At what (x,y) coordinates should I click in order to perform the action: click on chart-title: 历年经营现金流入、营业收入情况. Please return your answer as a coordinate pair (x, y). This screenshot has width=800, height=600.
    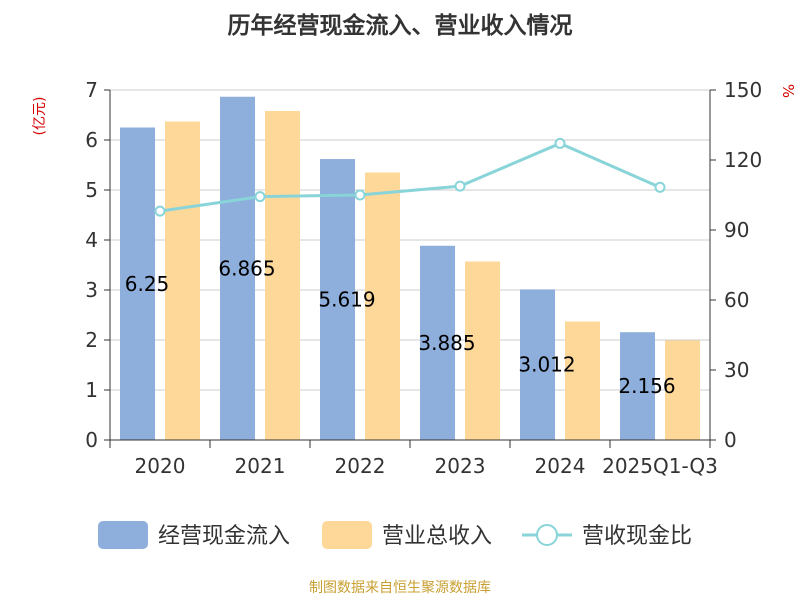
    Looking at the image, I should click on (400, 25).